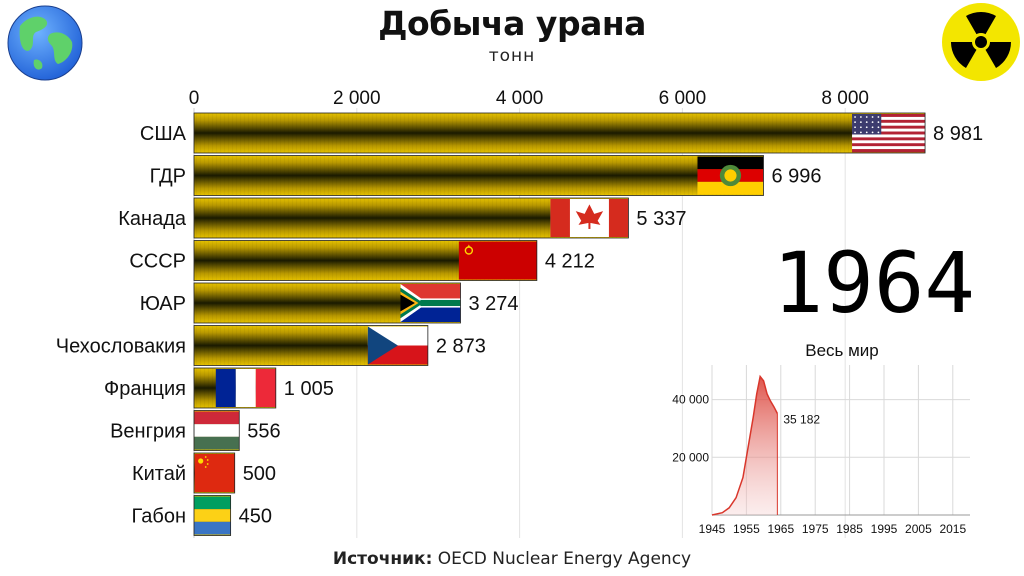 This screenshot has width=1024, height=576. Describe the element at coordinates (255, 517) in the screenshot. I see `value-label: 450` at that location.